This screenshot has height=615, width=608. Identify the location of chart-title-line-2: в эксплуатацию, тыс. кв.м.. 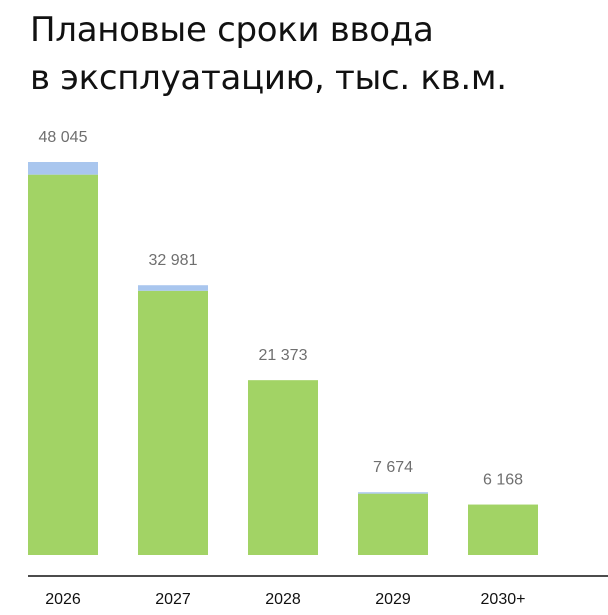
(268, 78).